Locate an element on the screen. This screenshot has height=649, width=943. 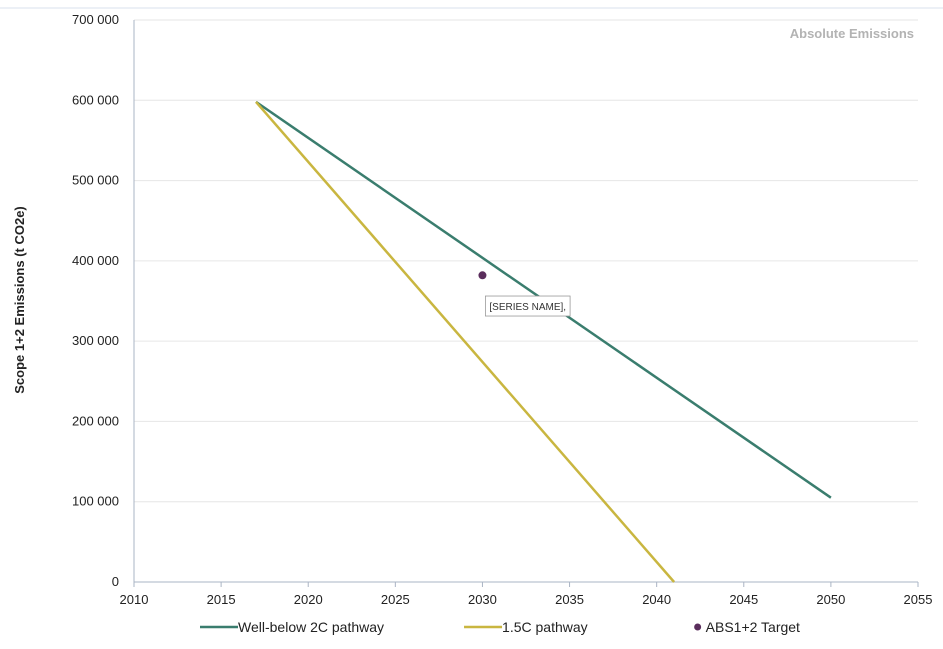
y-axis-title: Scope 1+2 Emissions (t CO2e) is located at coordinates (19, 299).